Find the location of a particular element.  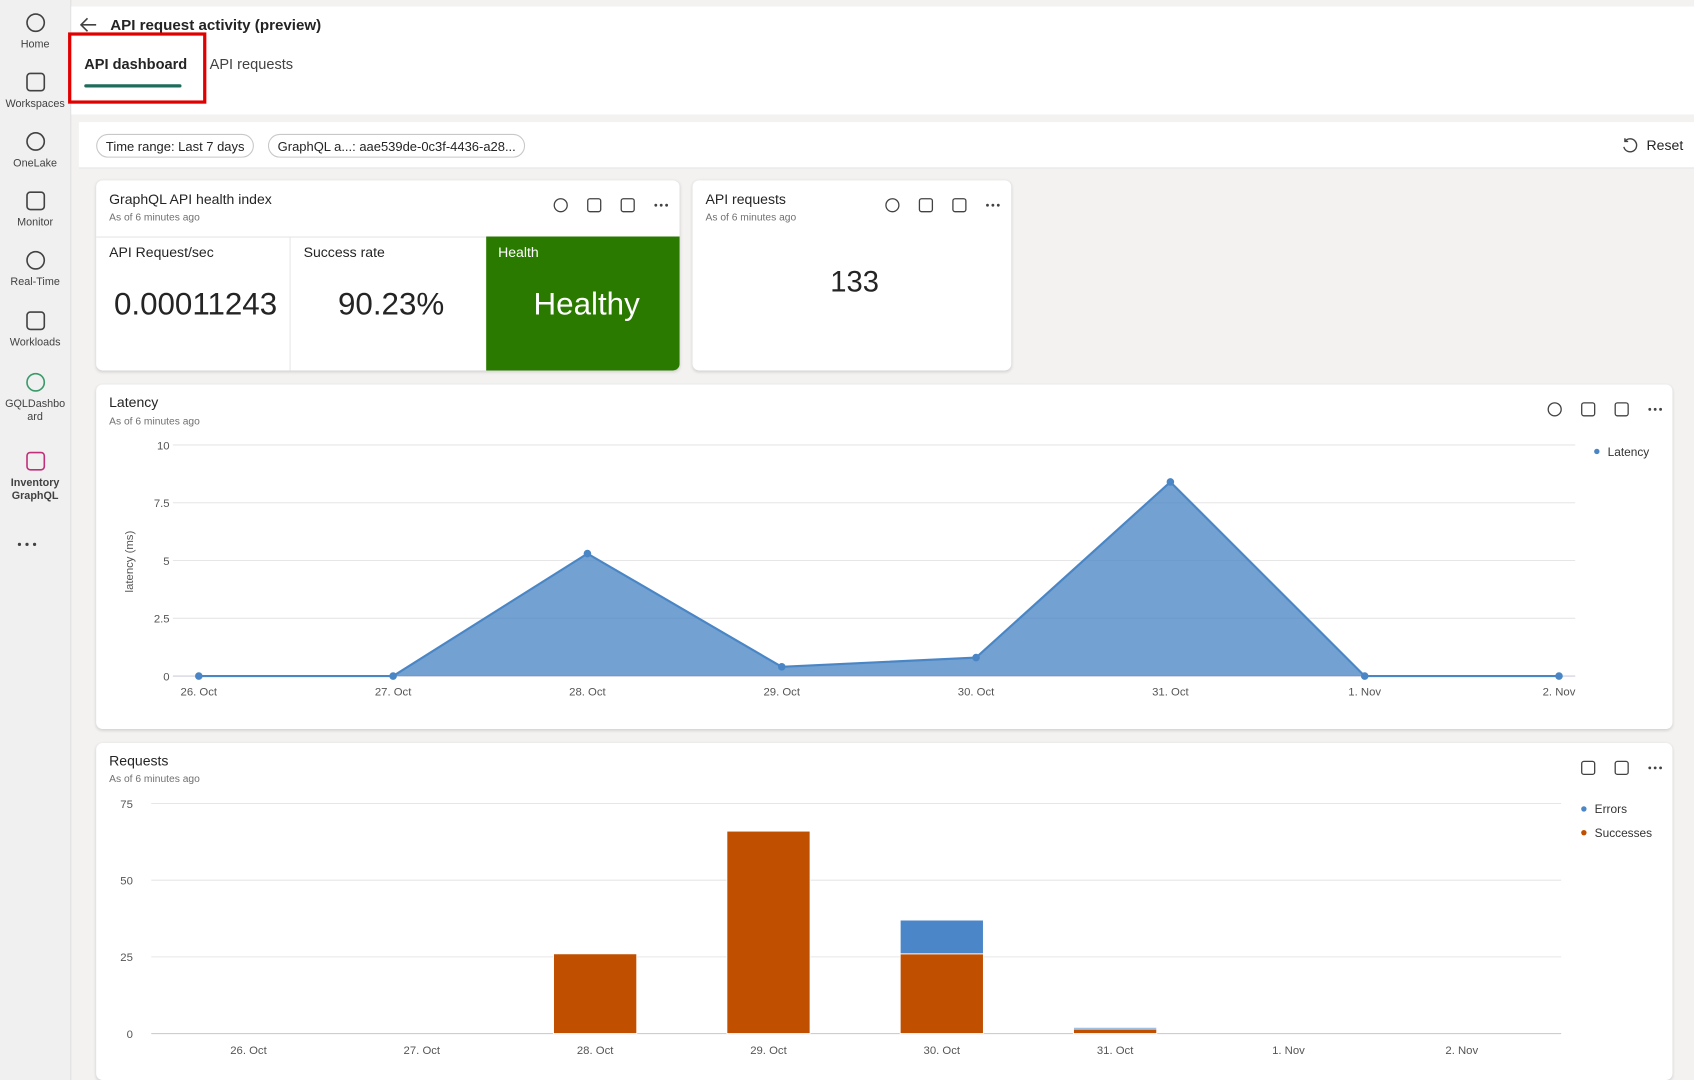

page-title: API request activity (preview) is located at coordinates (216, 25).